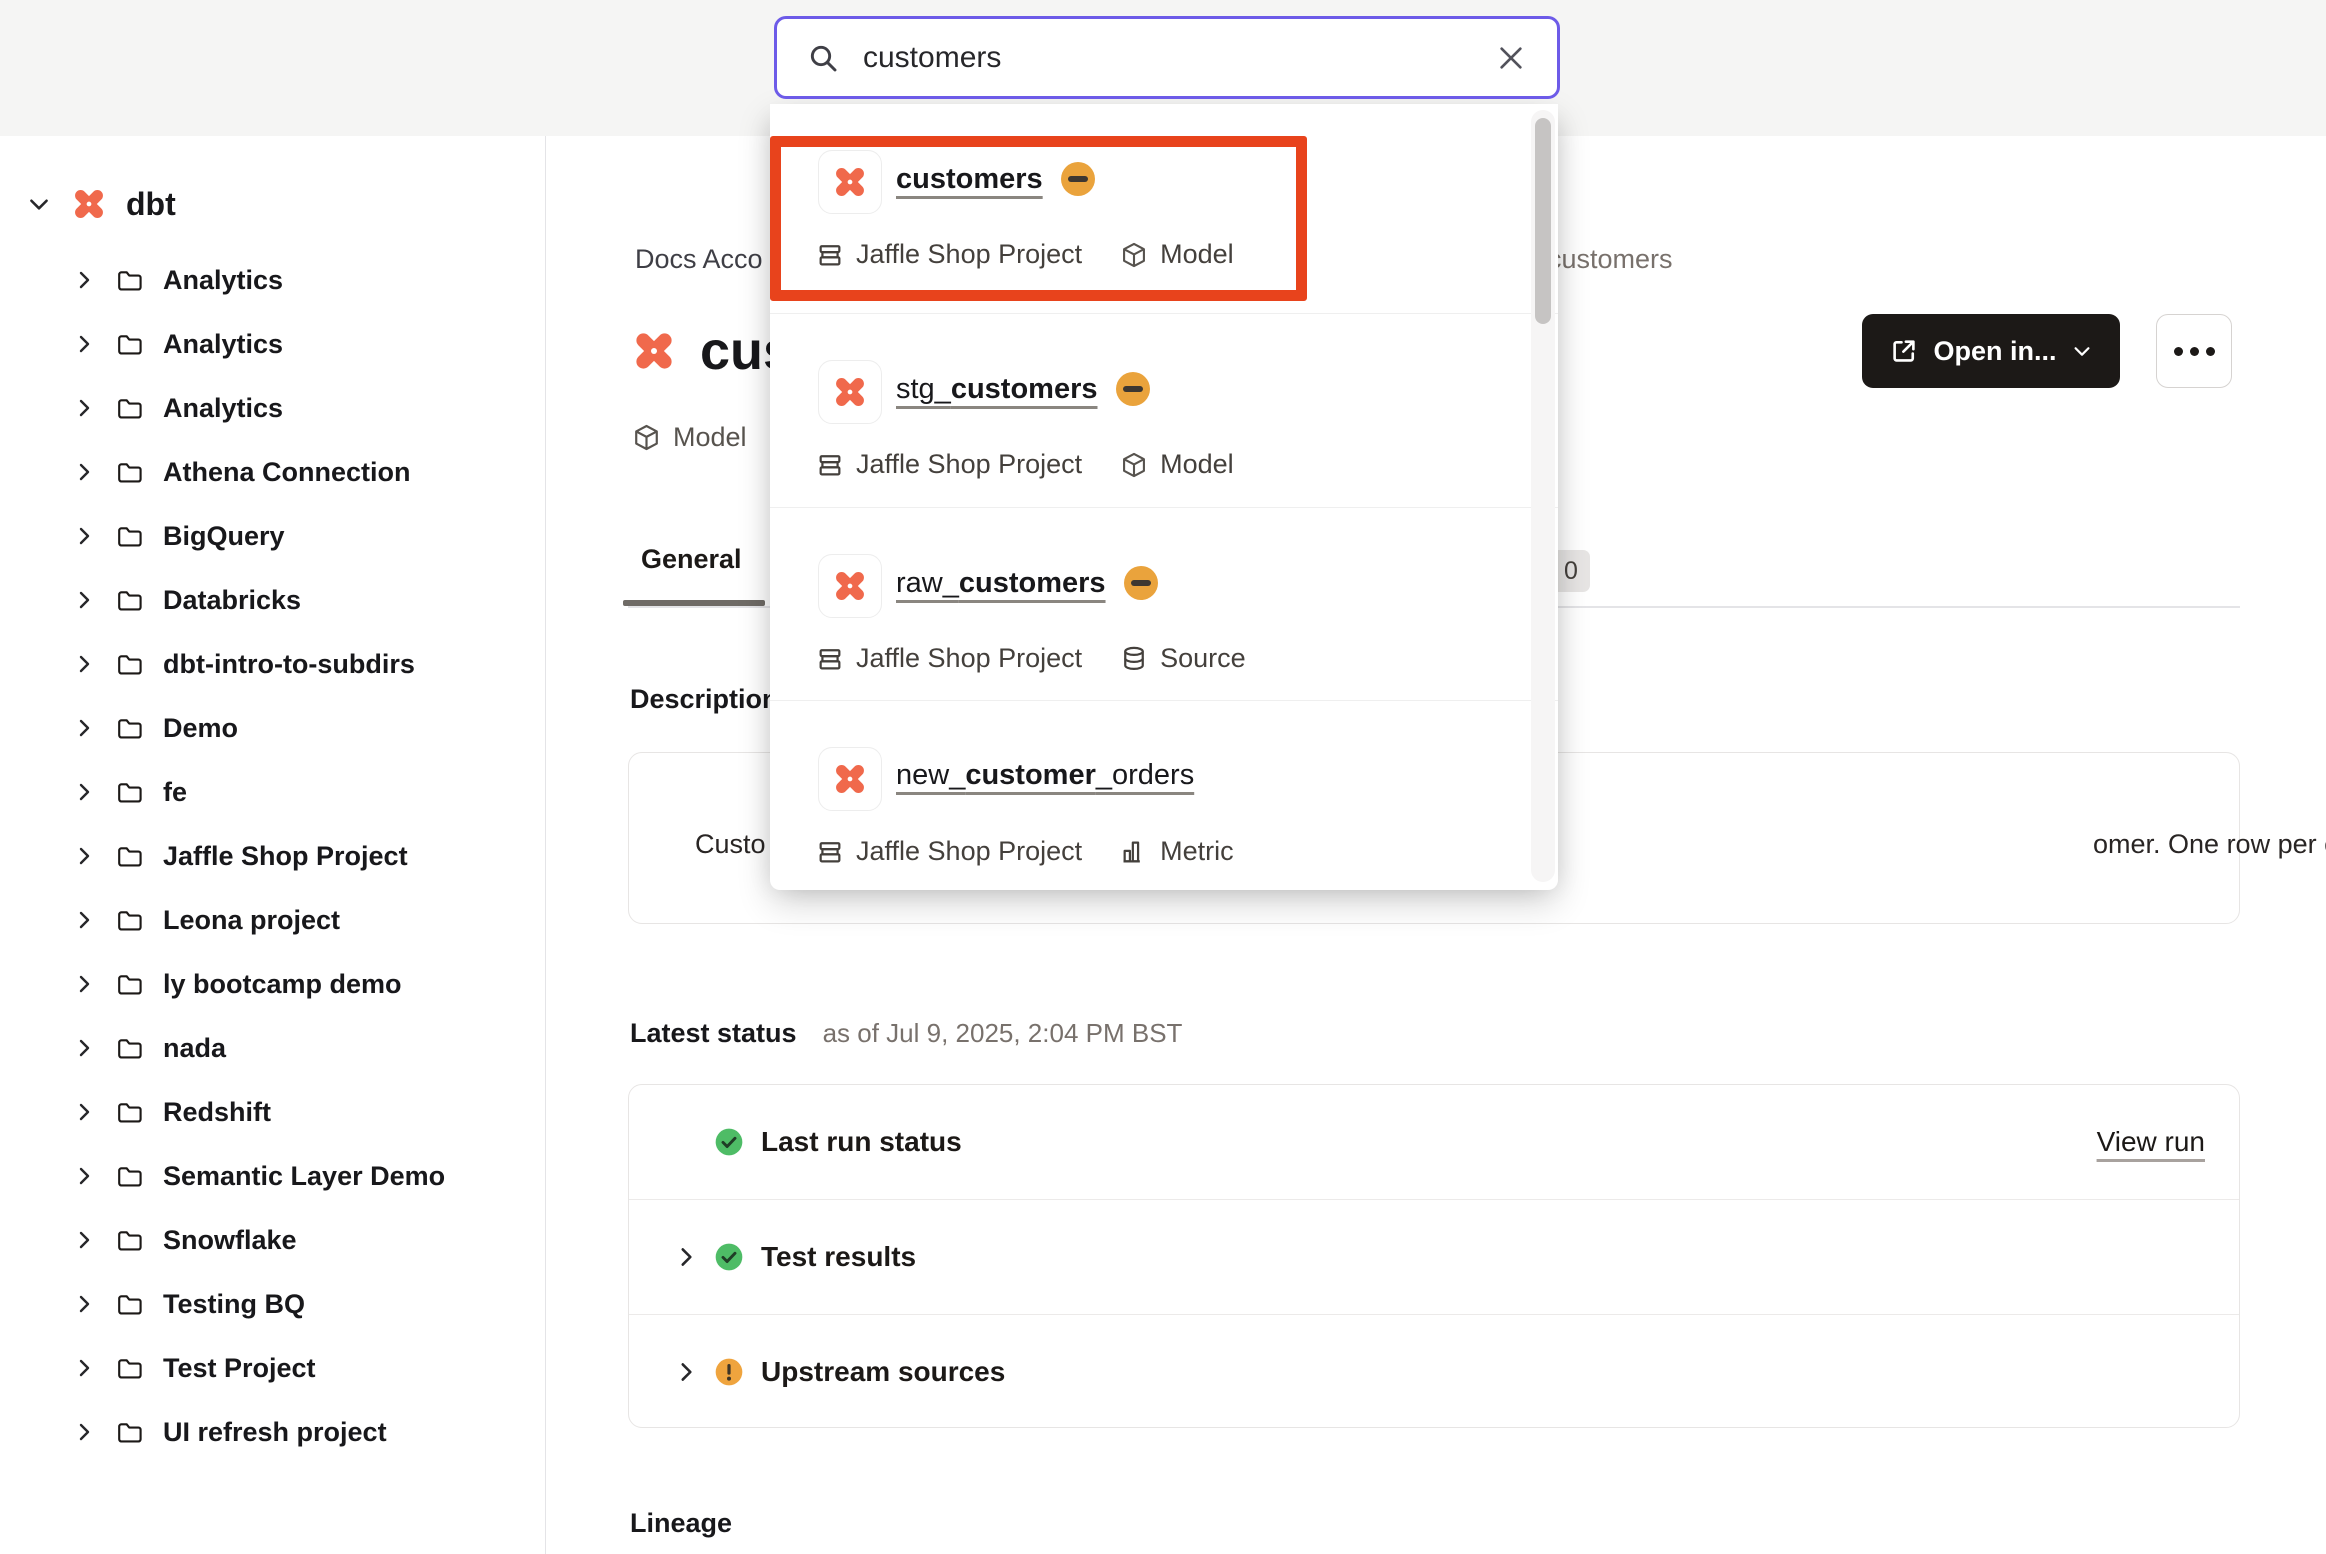  Describe the element at coordinates (272, 792) in the screenshot. I see `sidebar-item-fe: fe` at that location.